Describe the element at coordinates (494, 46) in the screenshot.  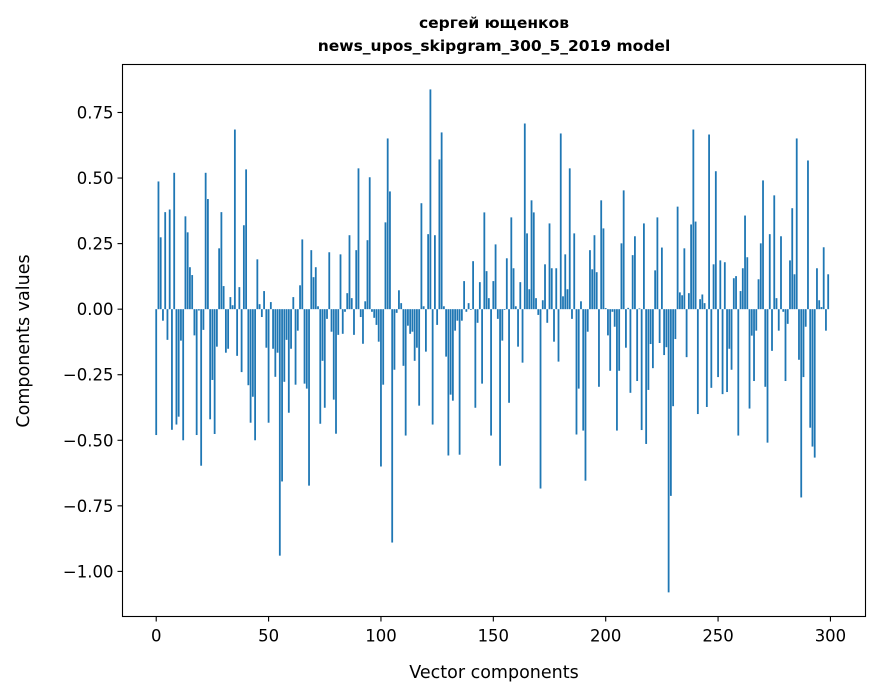
I see `chart-title-line-2: news_upos_skipgram_300_5_2019 model` at that location.